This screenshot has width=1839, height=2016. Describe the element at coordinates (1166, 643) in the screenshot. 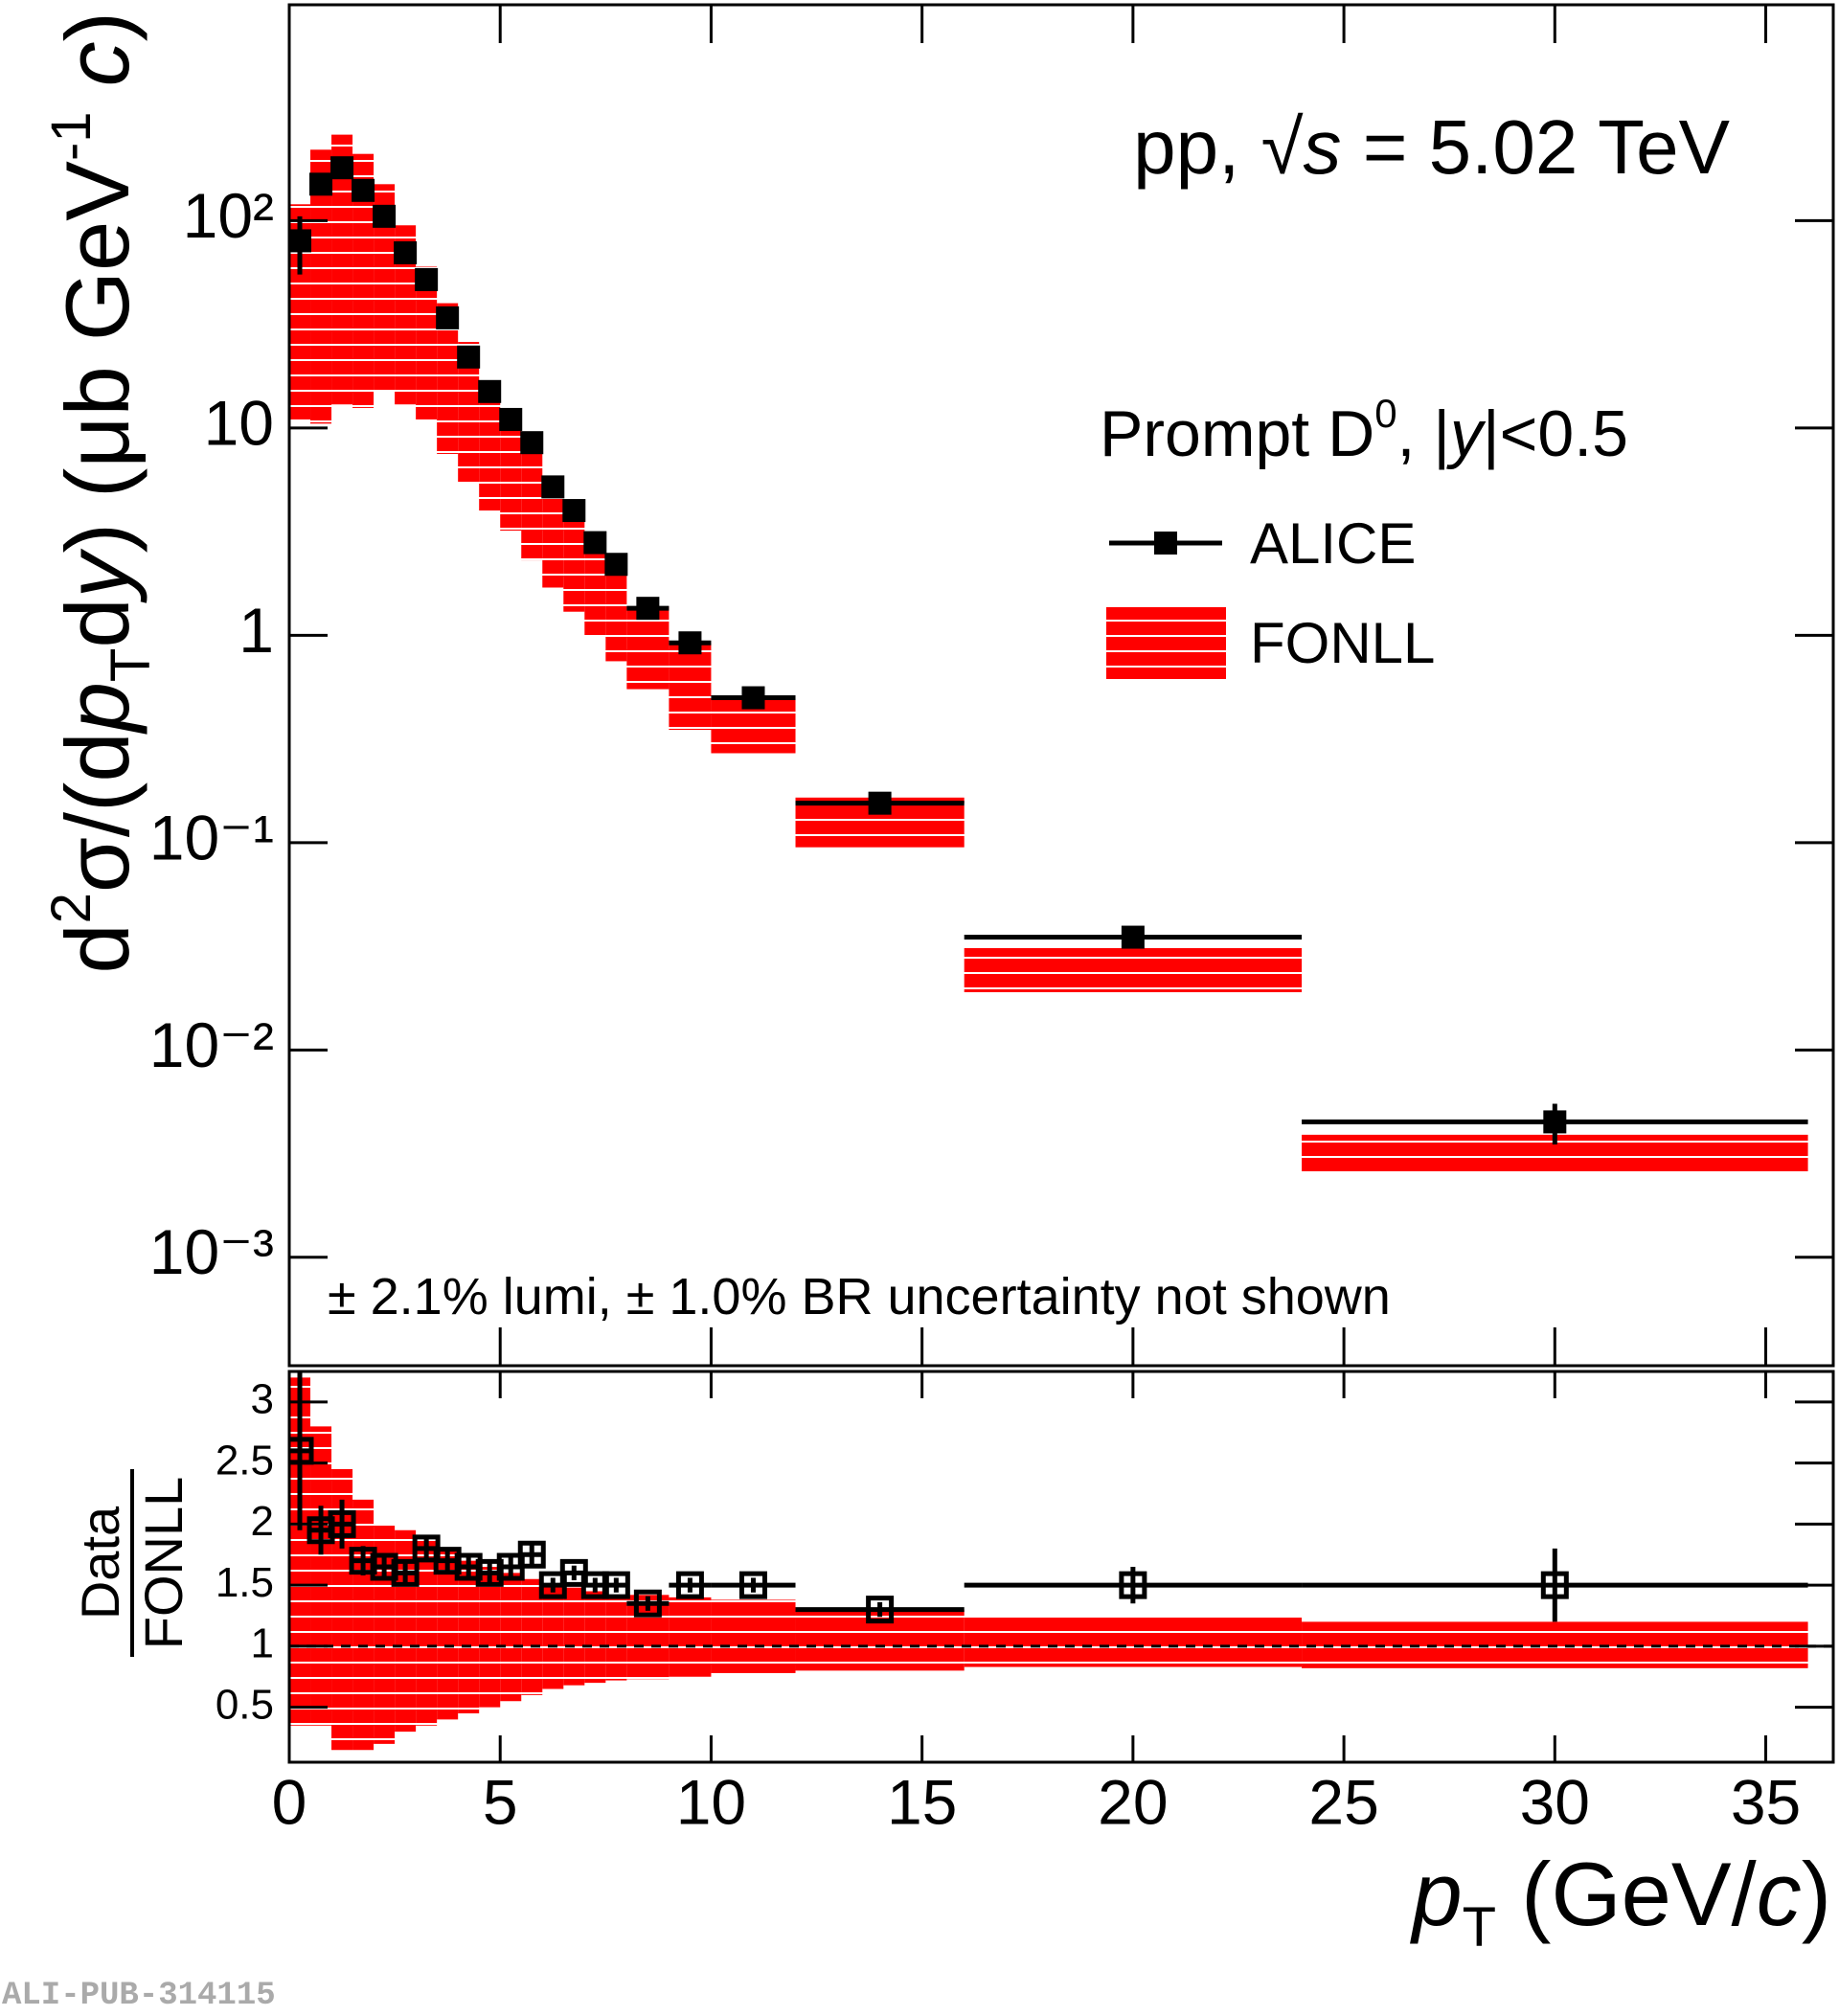

I see `legend-swatch` at that location.